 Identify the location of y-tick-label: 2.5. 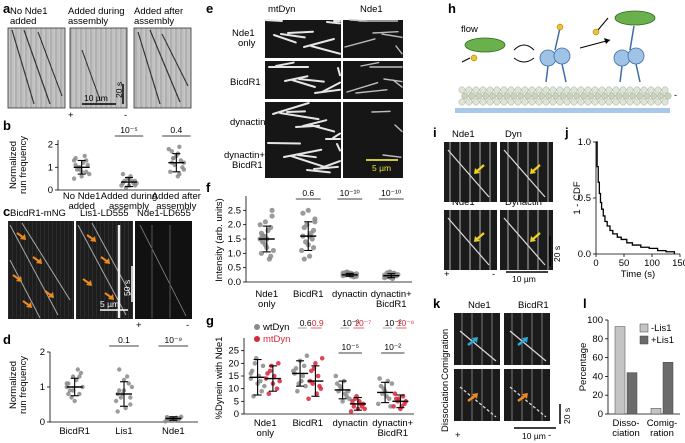
(234, 210).